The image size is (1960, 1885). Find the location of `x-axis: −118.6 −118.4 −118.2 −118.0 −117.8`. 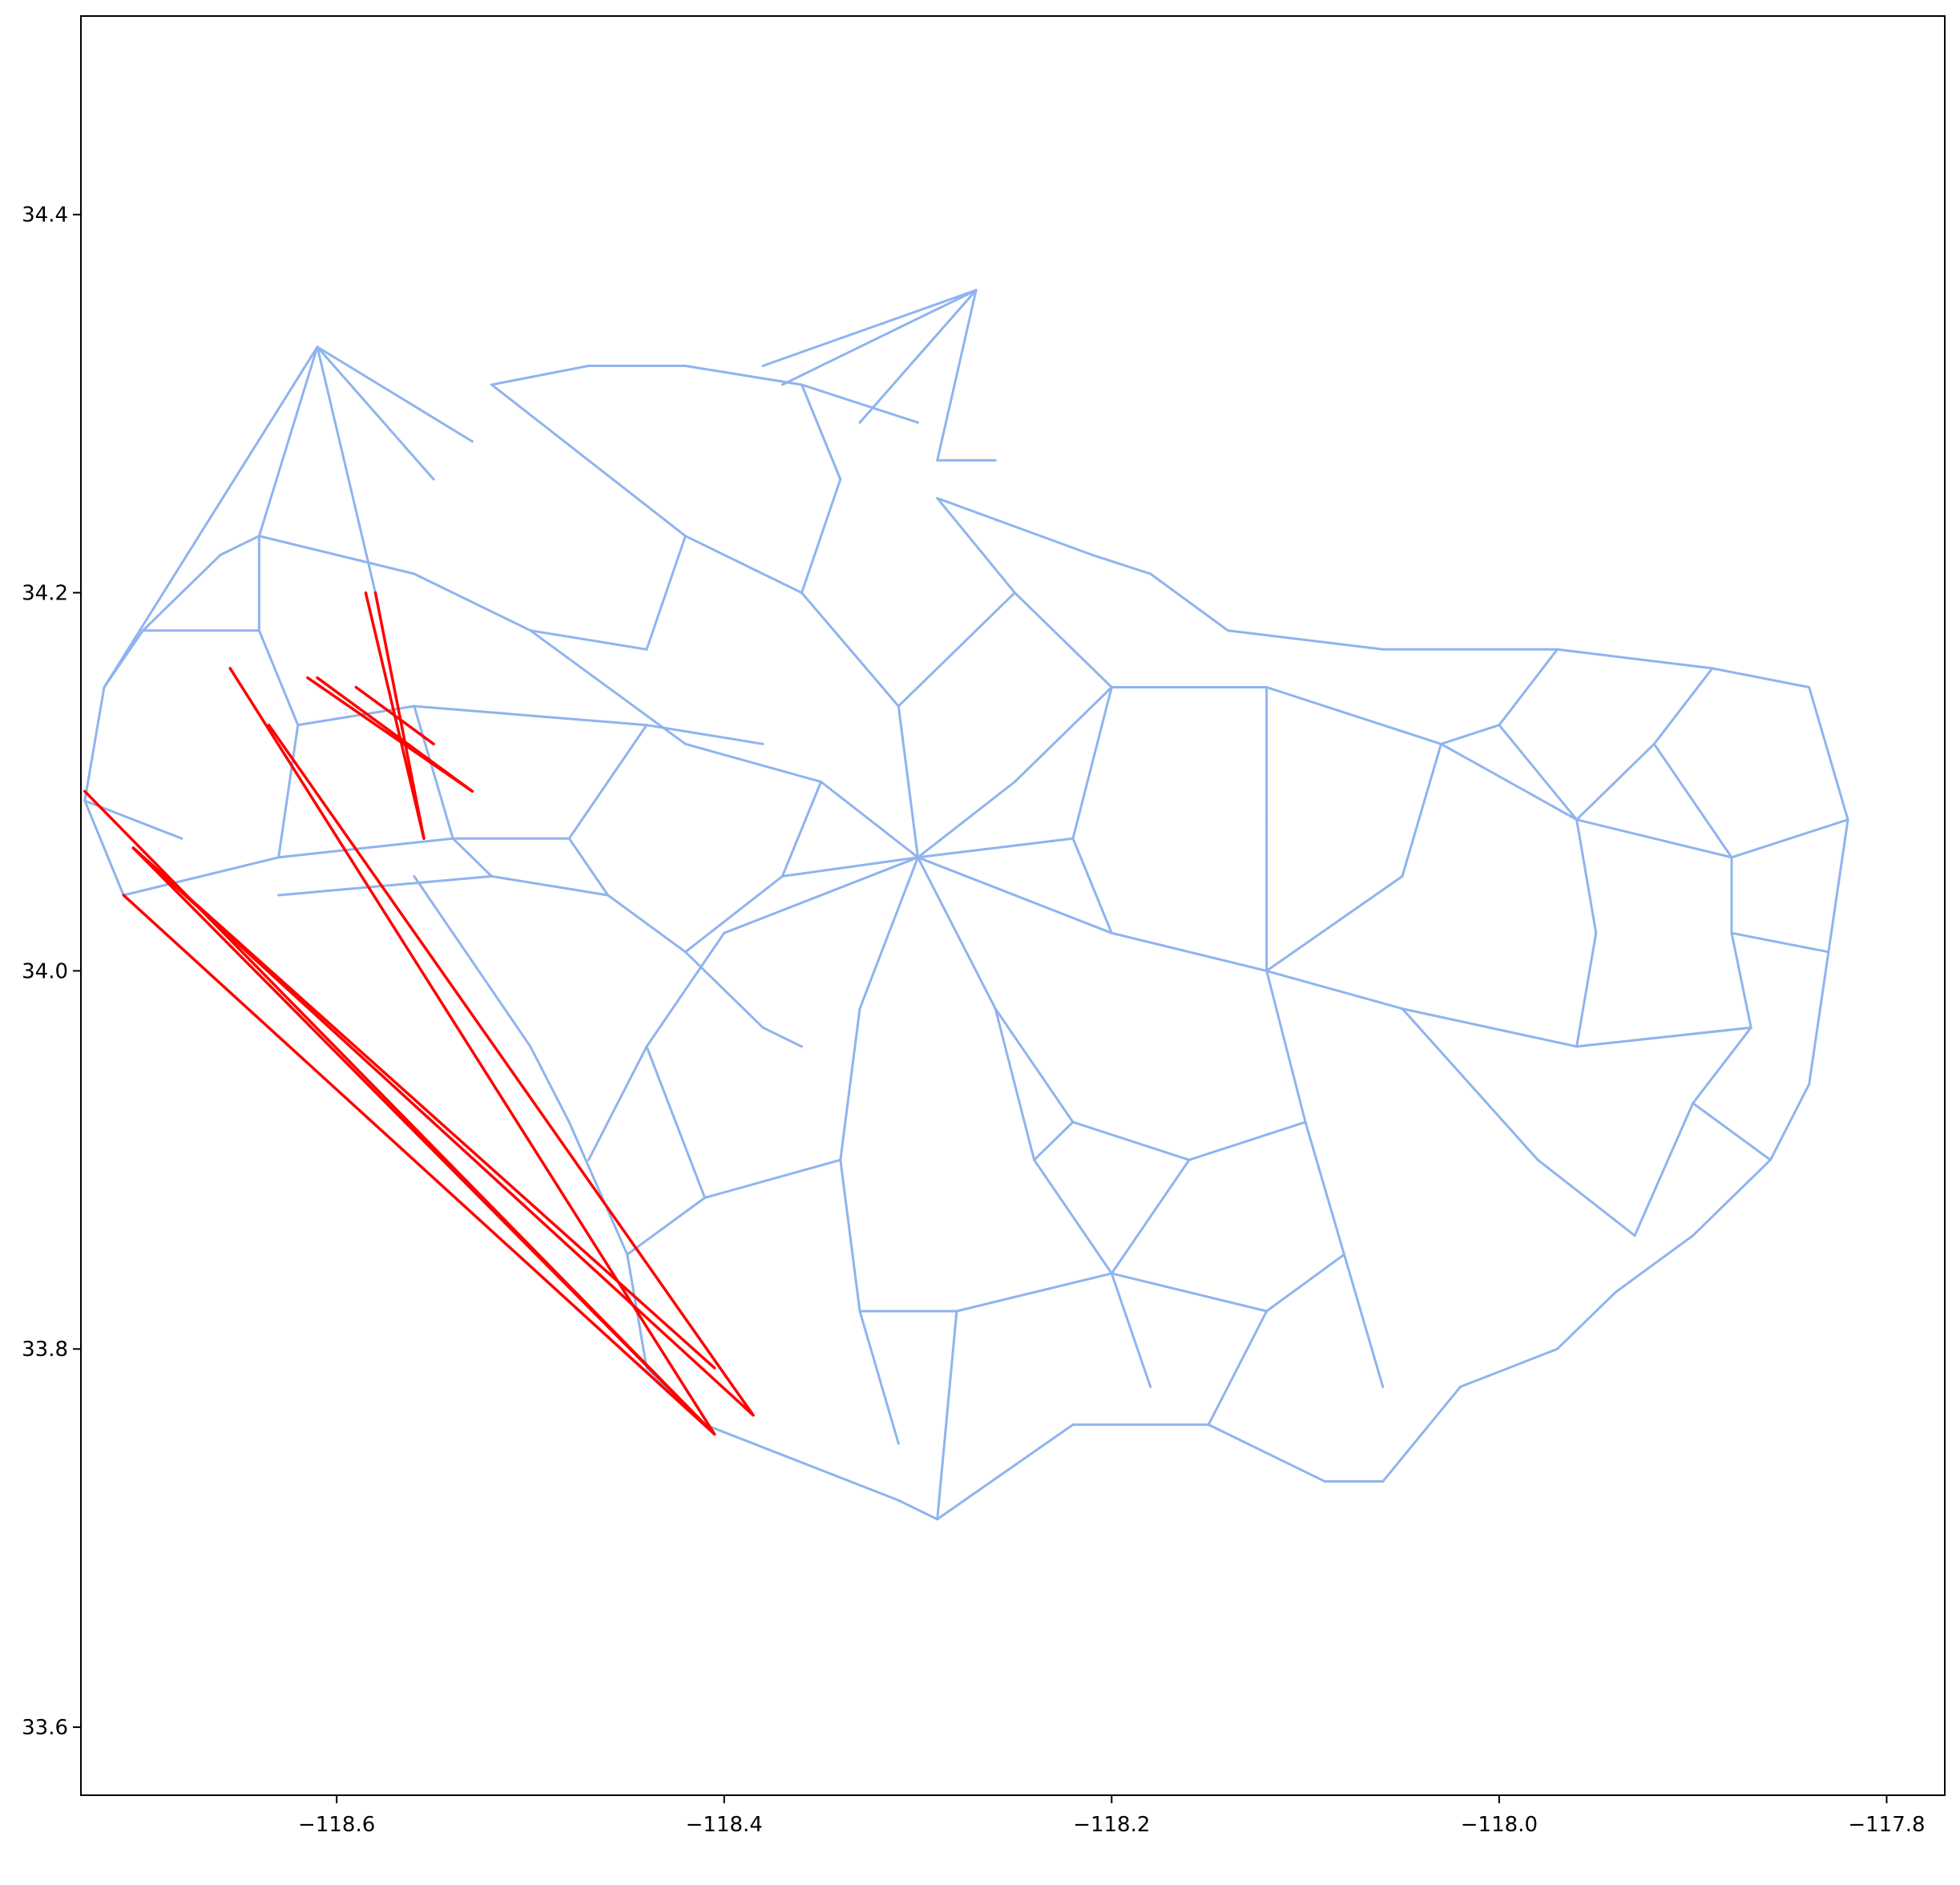

x-axis: −118.6 −118.4 −118.2 −118.0 −117.8 is located at coordinates (1112, 1816).